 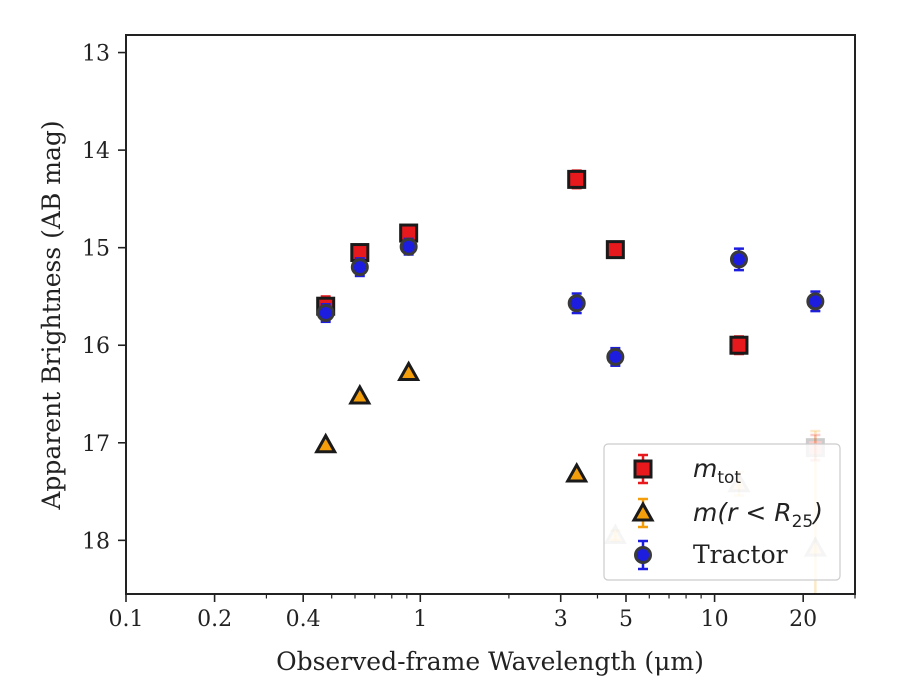 What do you see at coordinates (96, 541) in the screenshot?
I see `y-tick-label-5: 18` at bounding box center [96, 541].